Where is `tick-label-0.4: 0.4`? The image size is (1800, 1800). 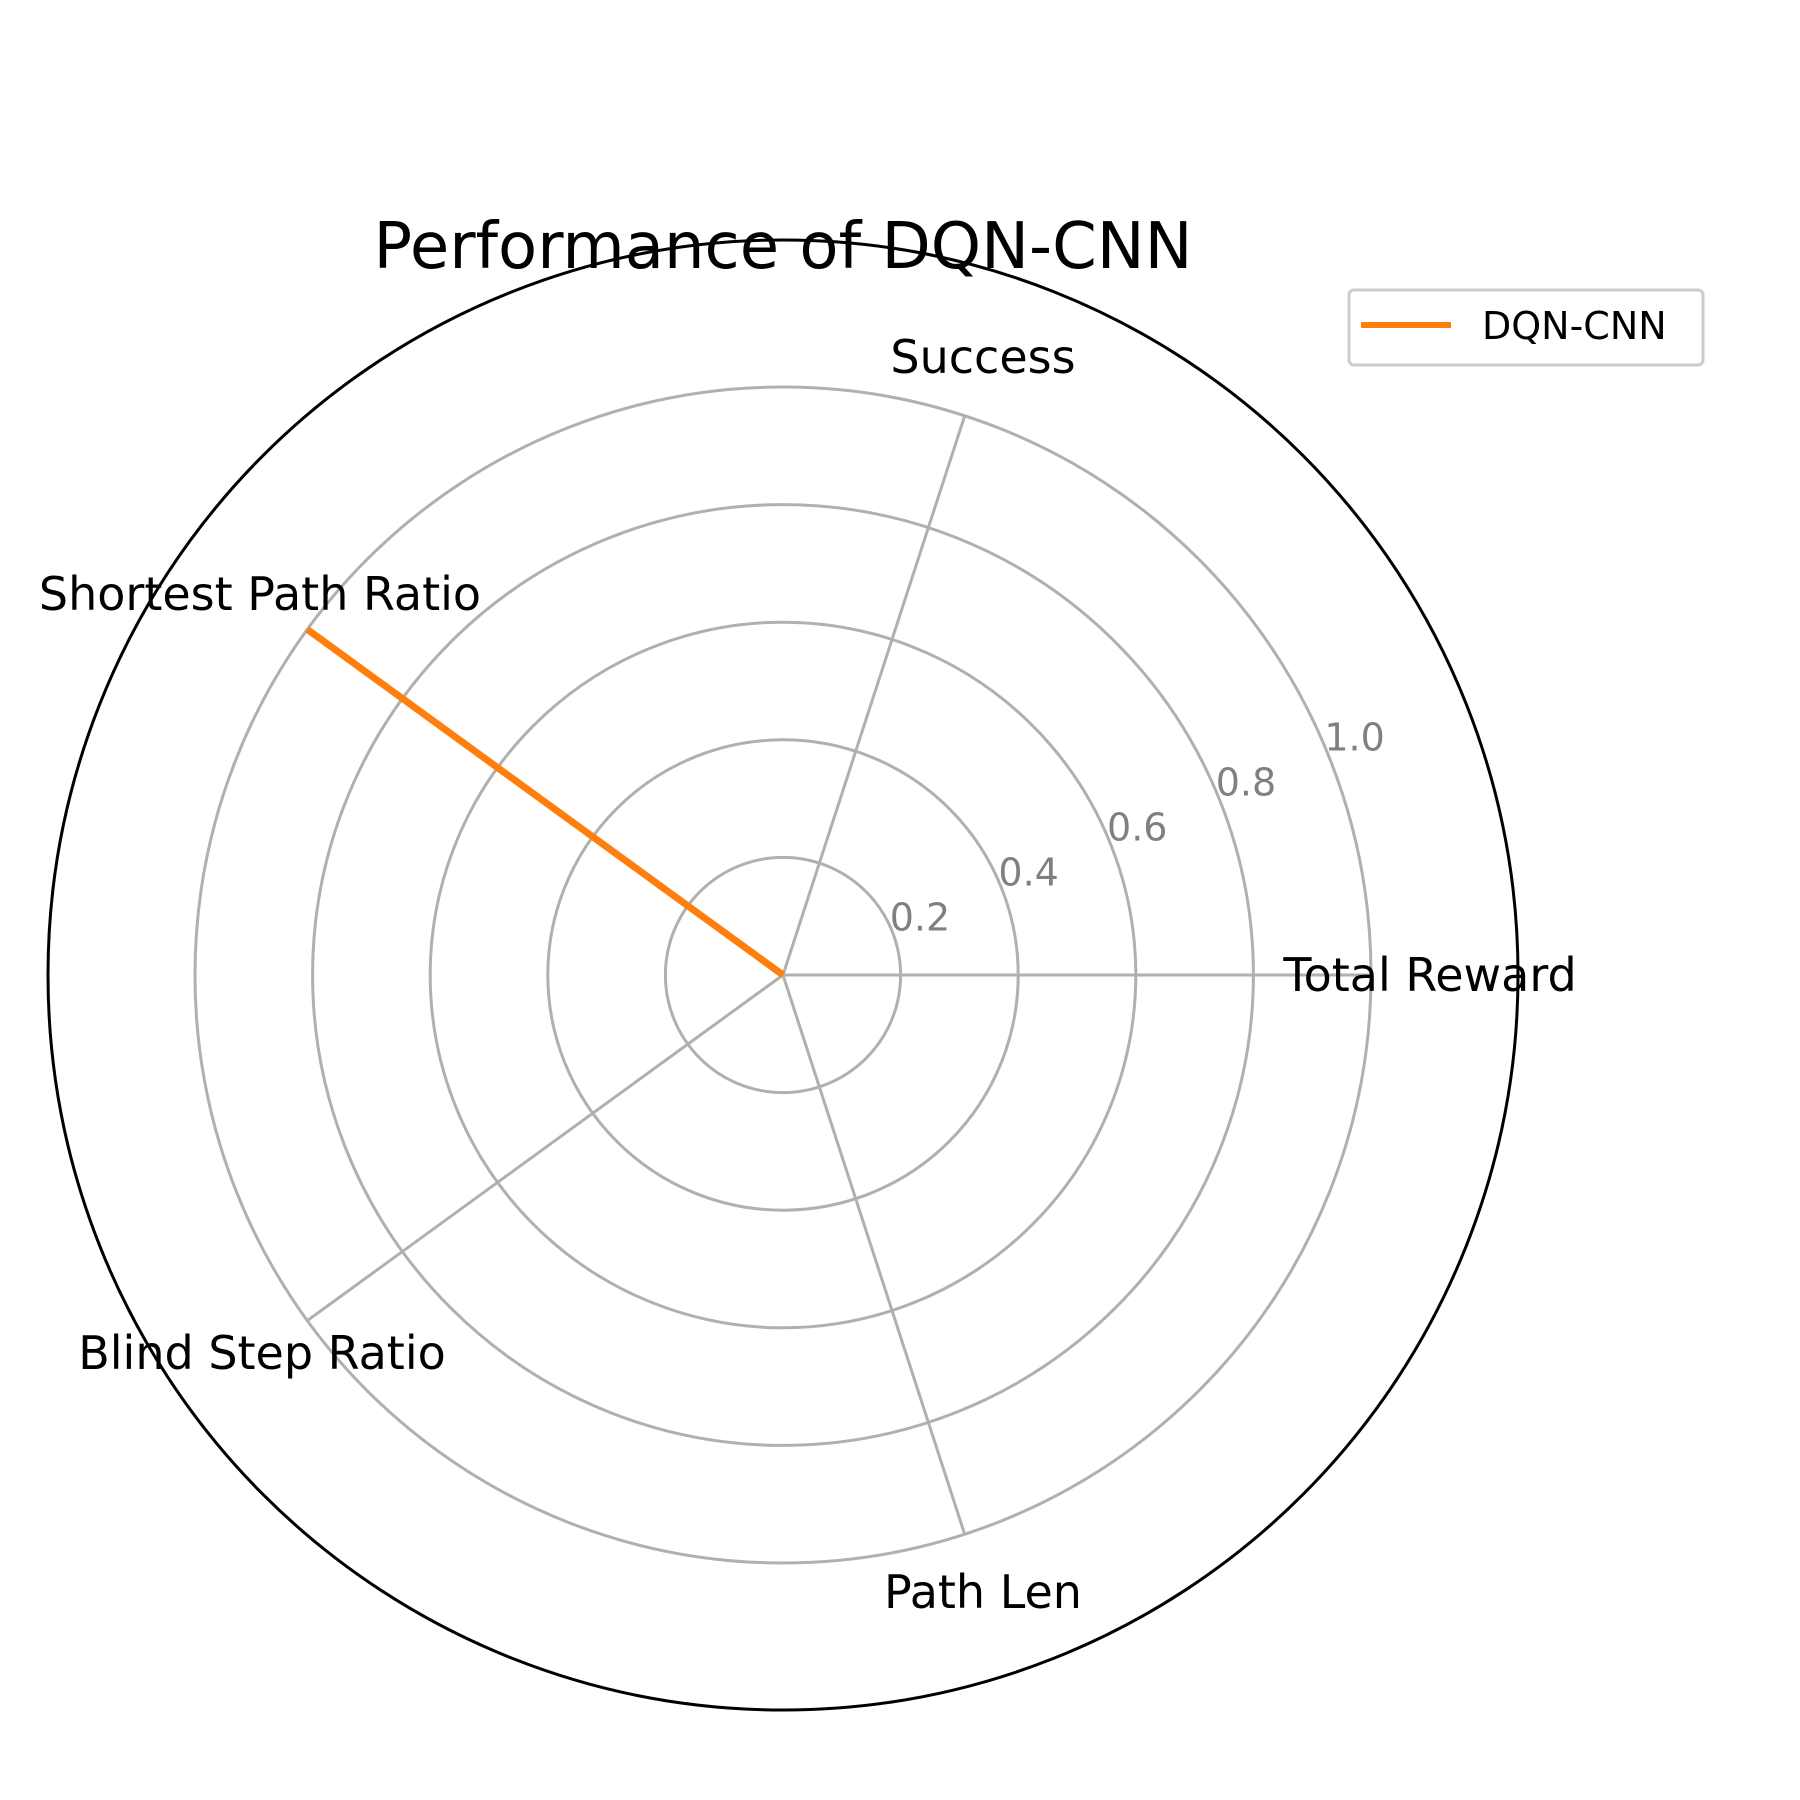 tick-label-0.4: 0.4 is located at coordinates (1028, 873).